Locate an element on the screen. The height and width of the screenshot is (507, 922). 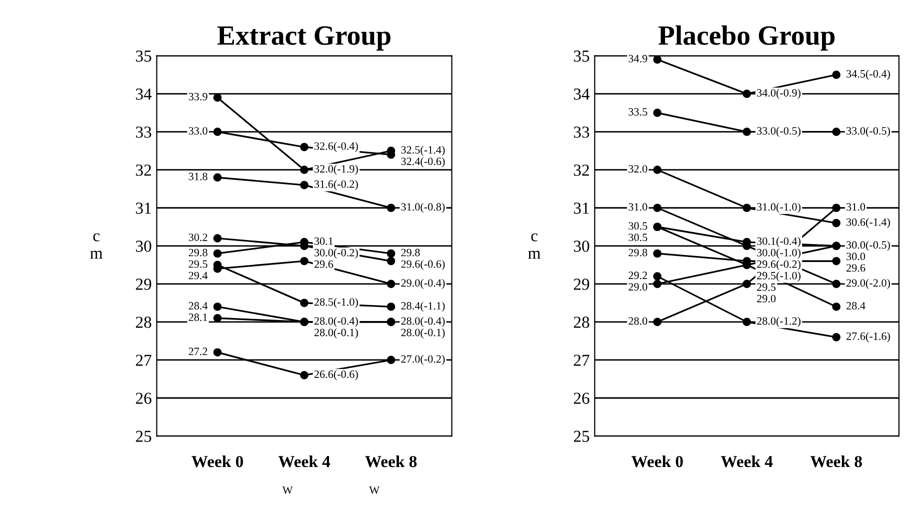
data-label: 27.2 is located at coordinates (198, 352).